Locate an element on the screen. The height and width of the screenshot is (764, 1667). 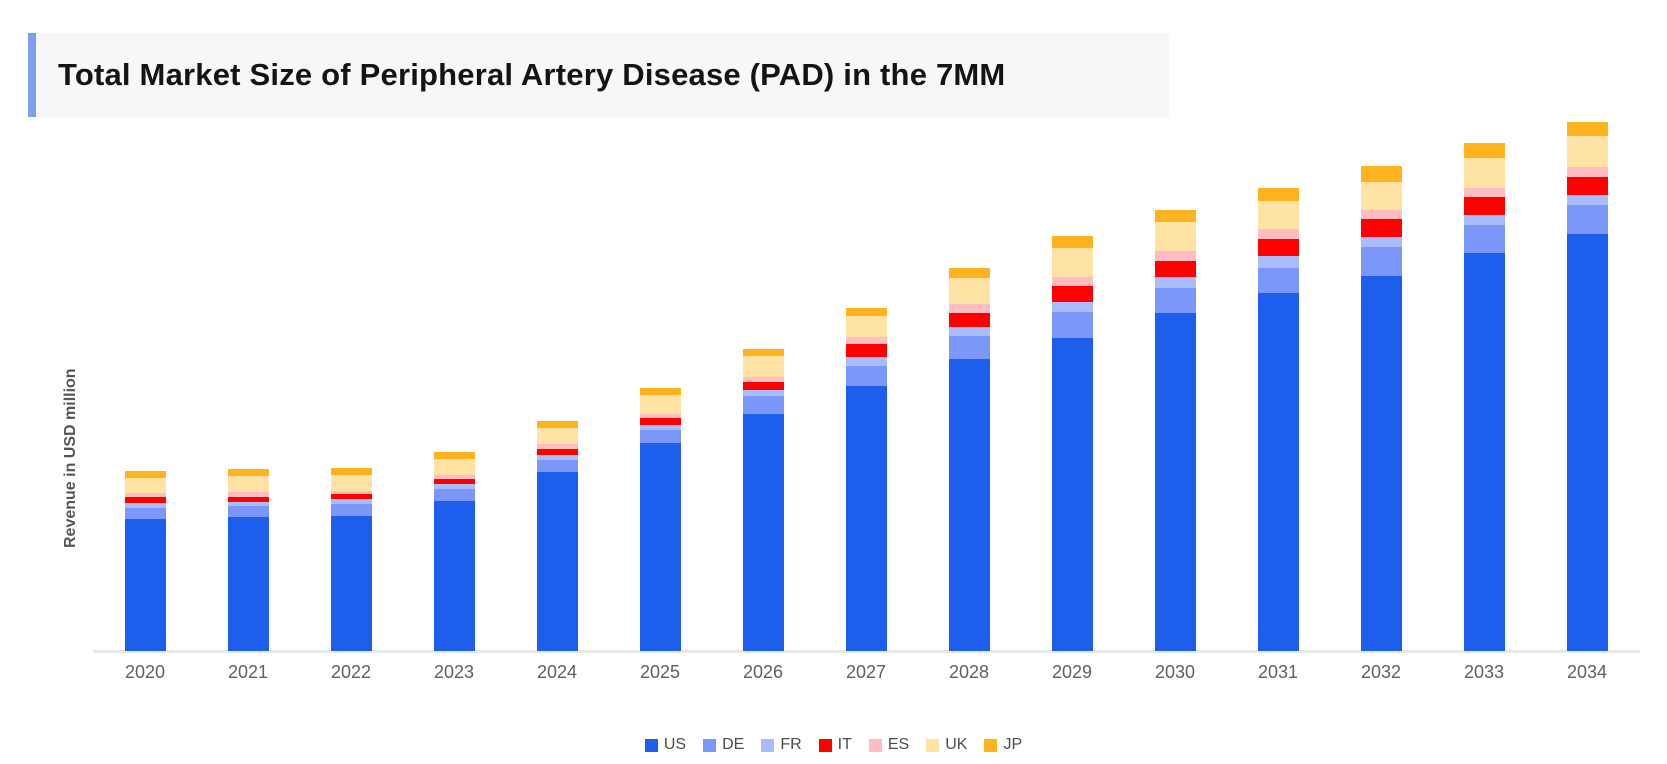
legend-item-fr: FR is located at coordinates (781, 745).